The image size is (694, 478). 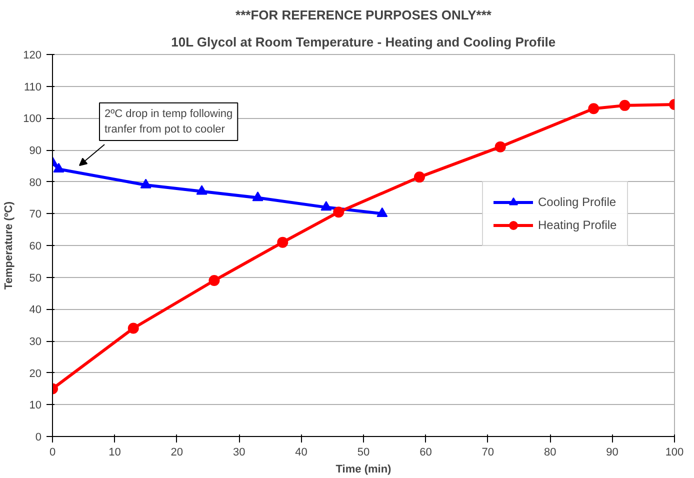 What do you see at coordinates (38, 438) in the screenshot?
I see `y-tick-label: 0` at bounding box center [38, 438].